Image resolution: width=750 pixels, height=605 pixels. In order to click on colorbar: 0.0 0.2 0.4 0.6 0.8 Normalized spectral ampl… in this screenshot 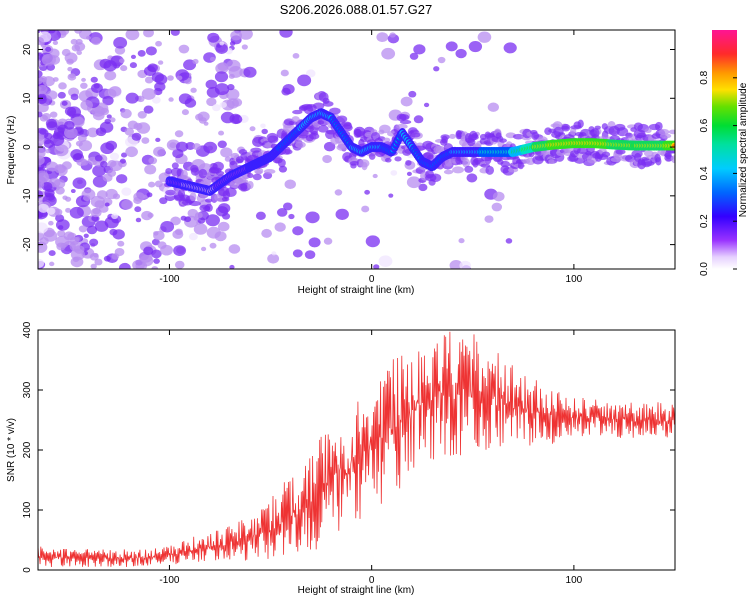, I will do `click(724, 153)`.